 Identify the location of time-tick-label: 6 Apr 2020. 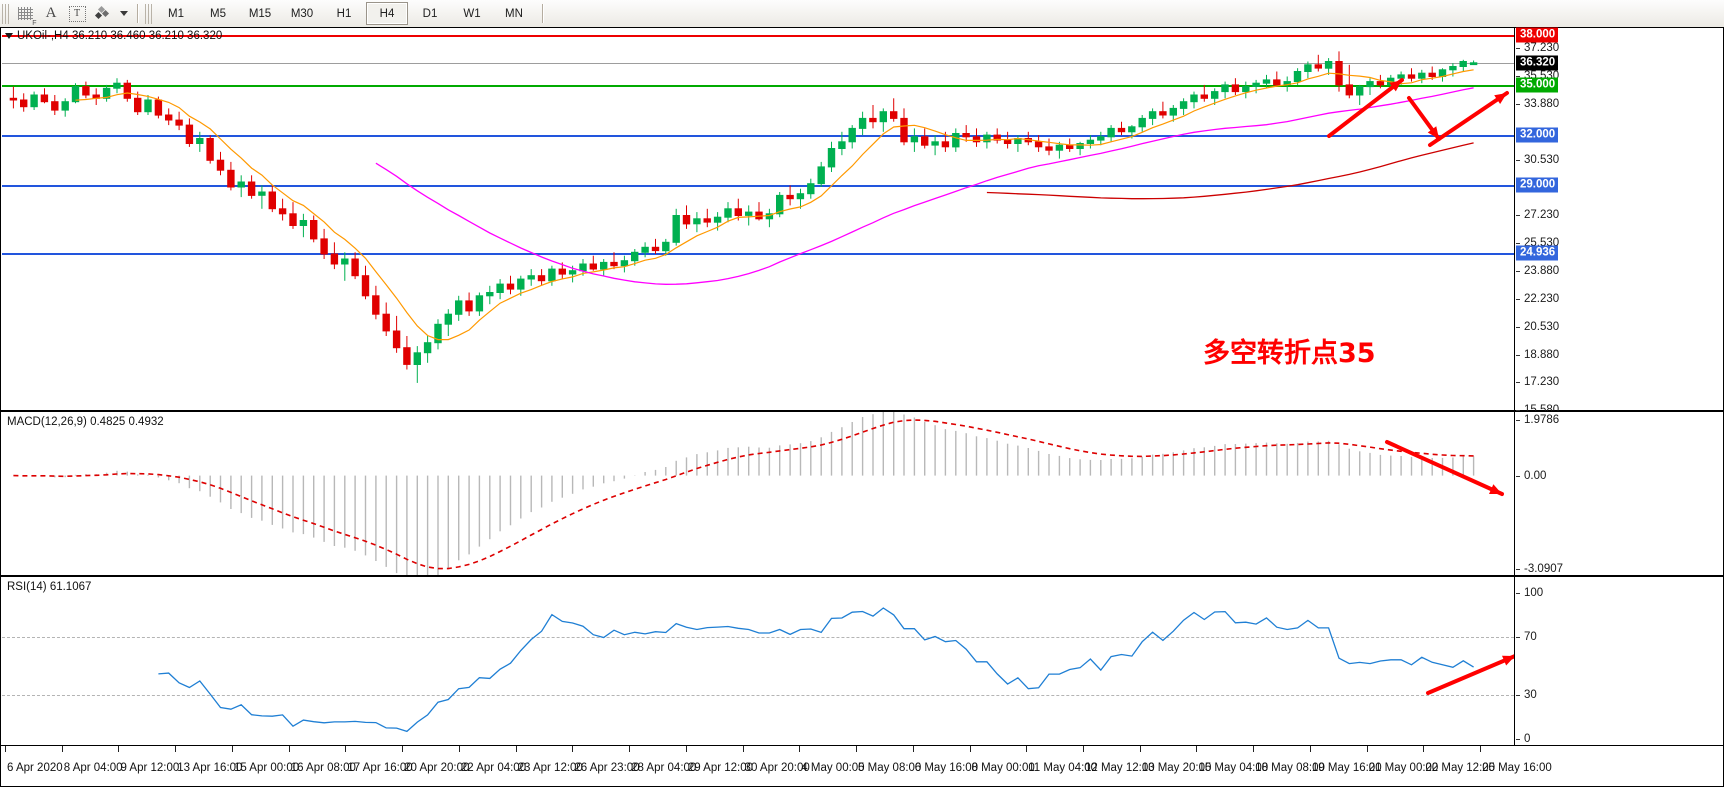
(35, 768).